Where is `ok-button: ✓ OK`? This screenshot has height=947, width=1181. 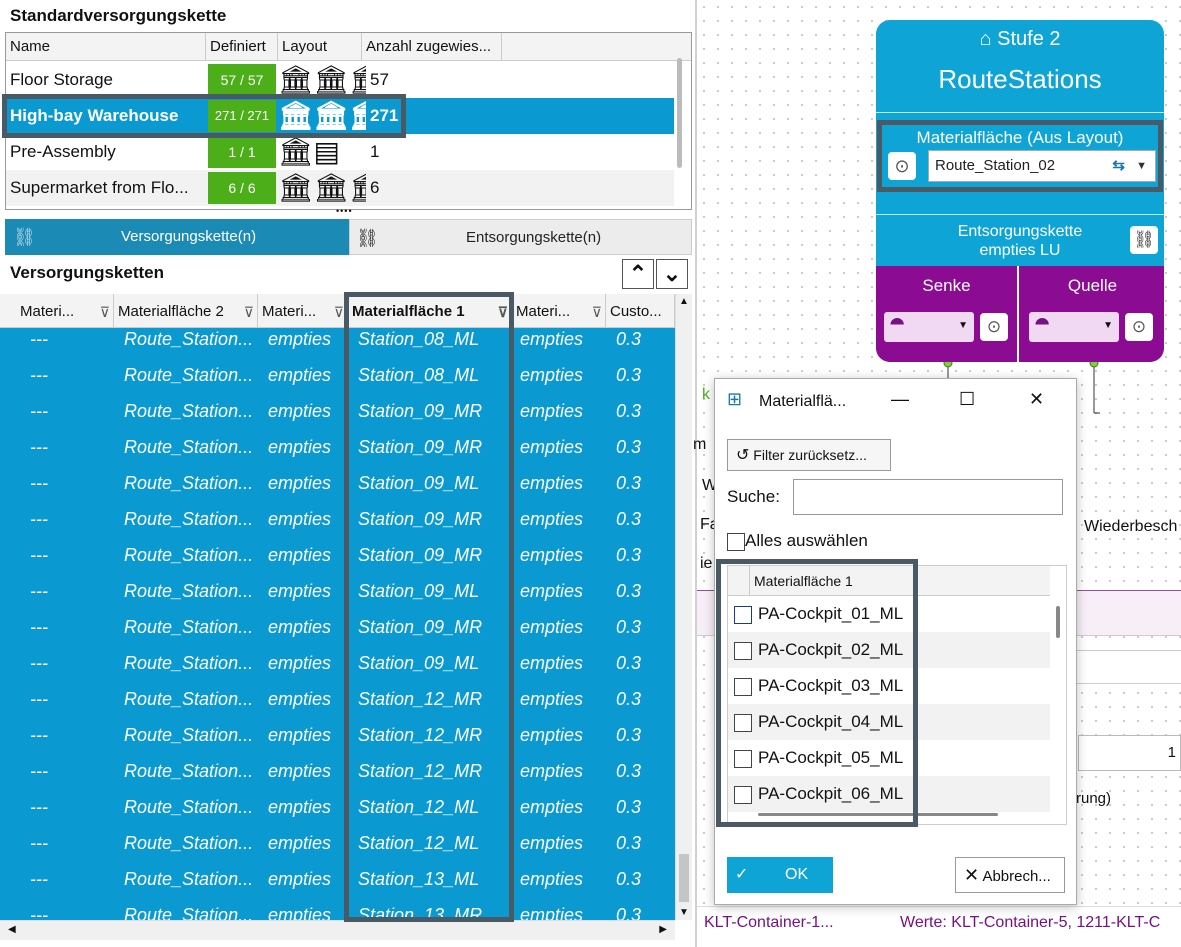
ok-button: ✓ OK is located at coordinates (780, 875).